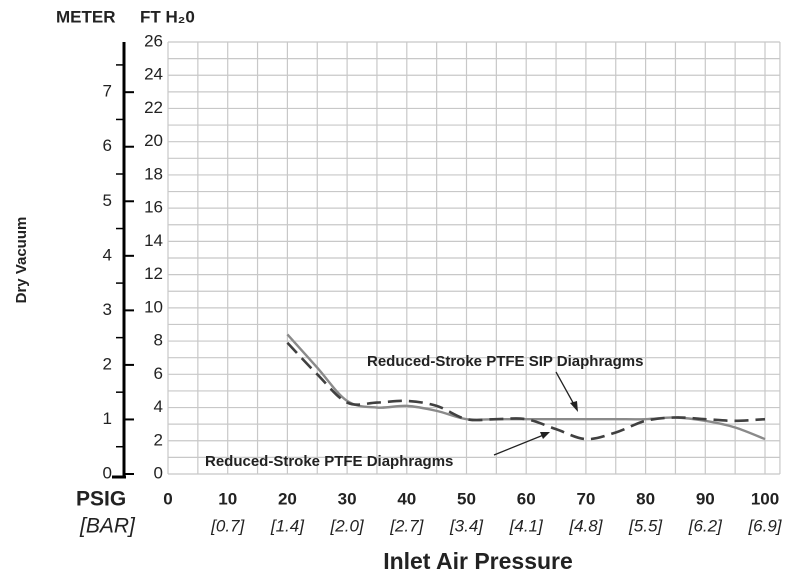 The width and height of the screenshot is (792, 577). I want to click on y-tick-label: 8, so click(158, 340).